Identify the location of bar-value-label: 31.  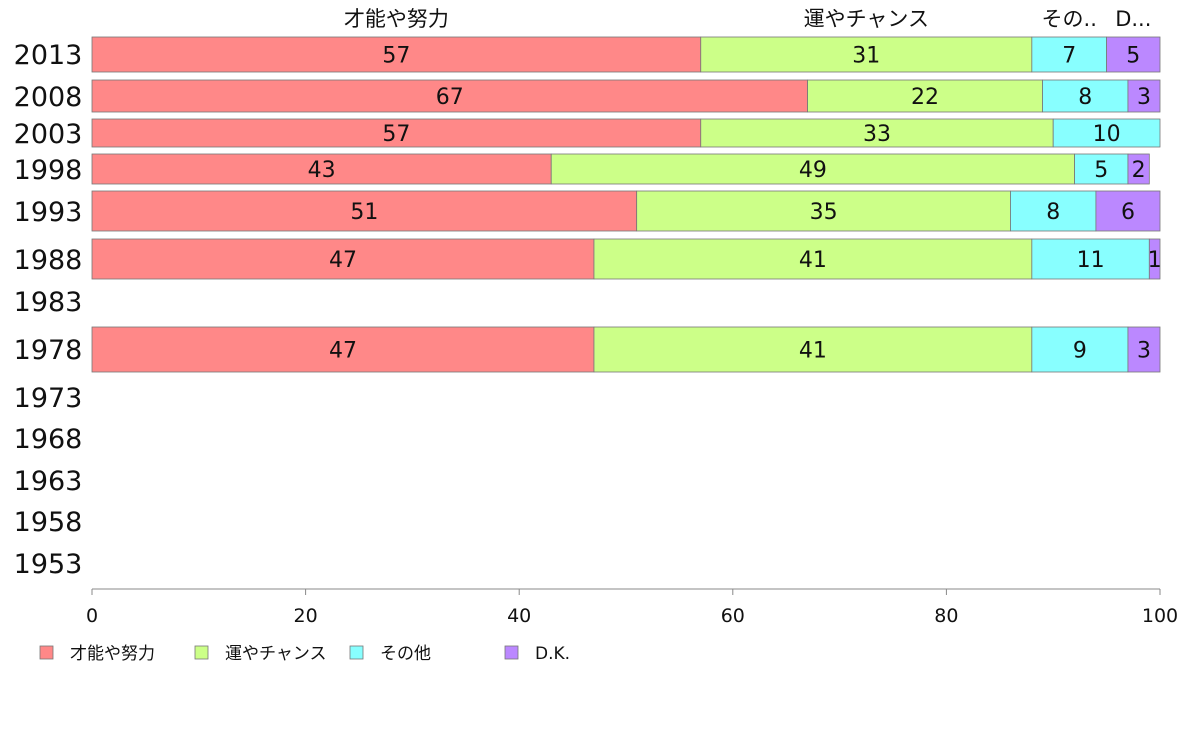
(866, 56).